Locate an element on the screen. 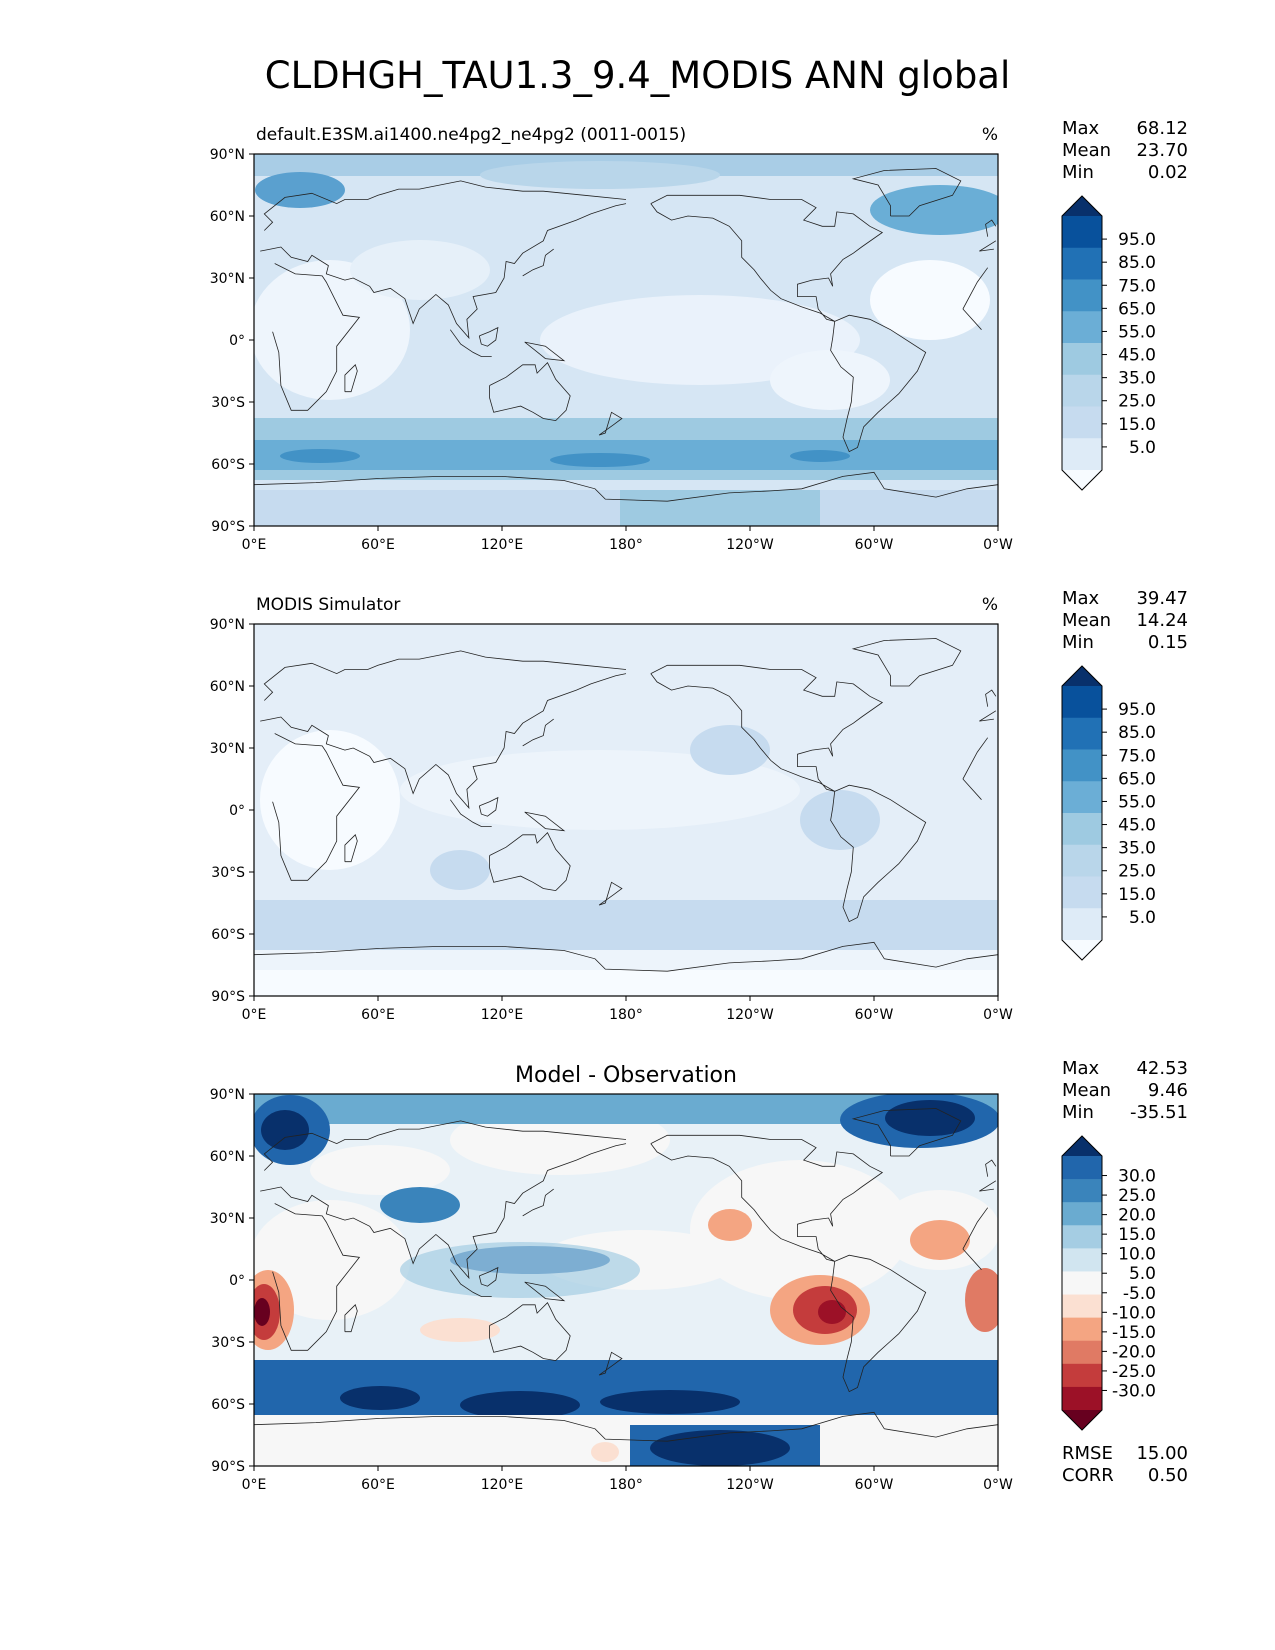  stat-label: Mean is located at coordinates (1086, 150).